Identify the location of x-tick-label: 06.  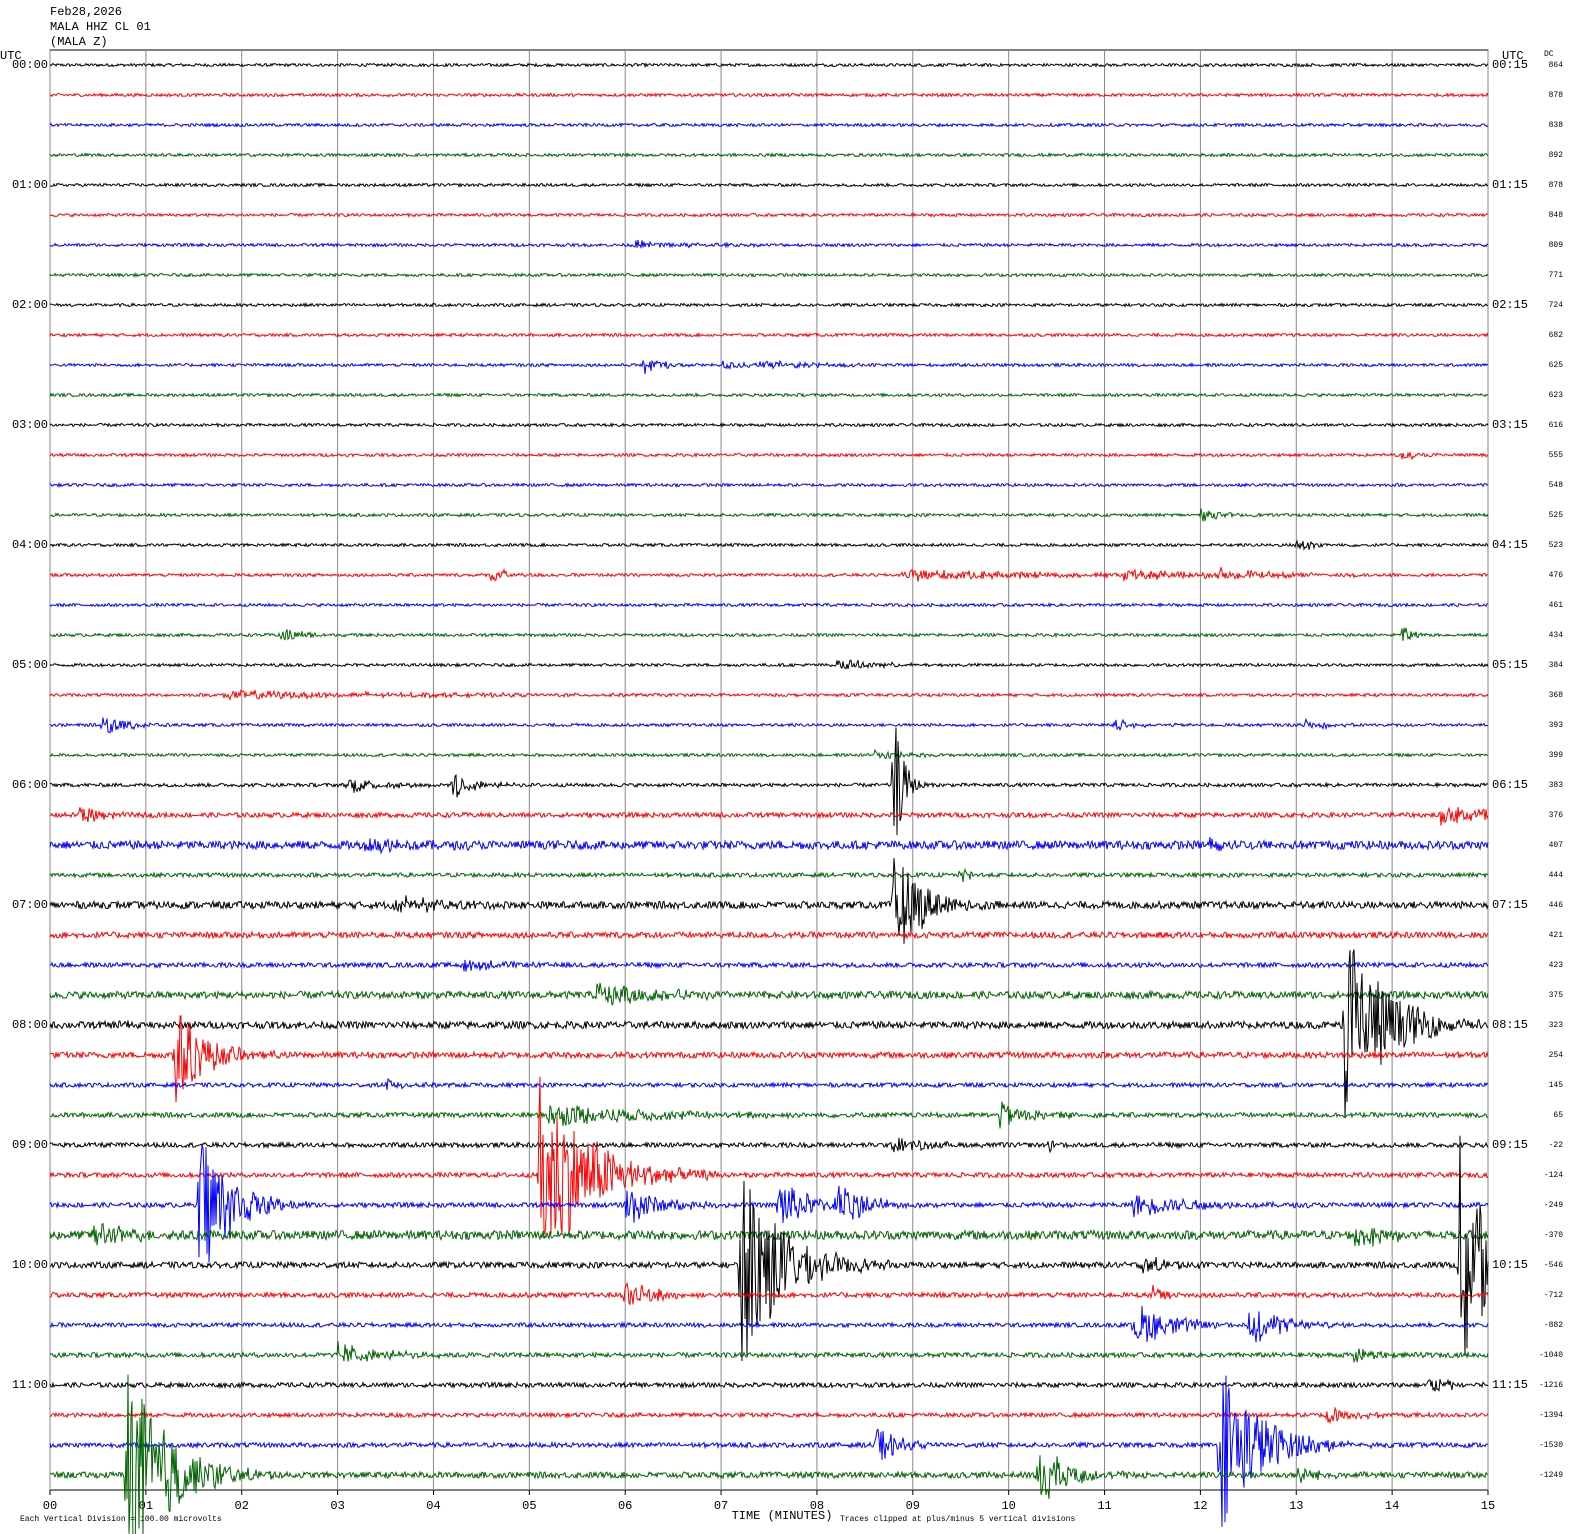
(625, 1506).